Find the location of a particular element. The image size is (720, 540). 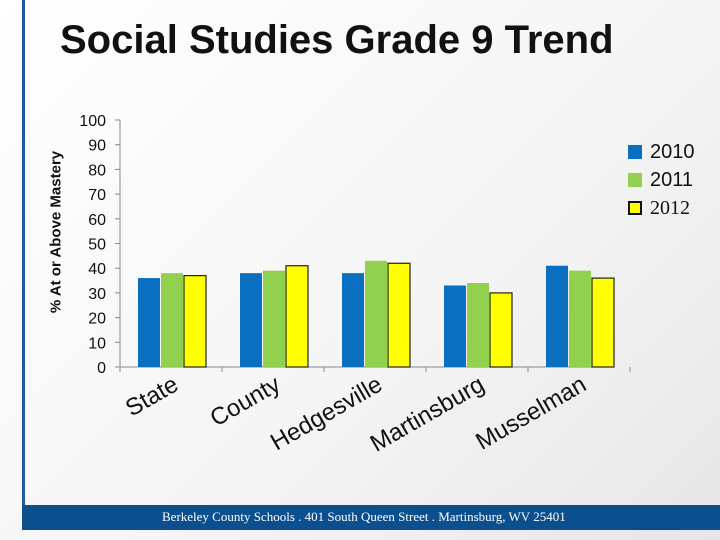

legend-item: 2012 is located at coordinates (661, 208).